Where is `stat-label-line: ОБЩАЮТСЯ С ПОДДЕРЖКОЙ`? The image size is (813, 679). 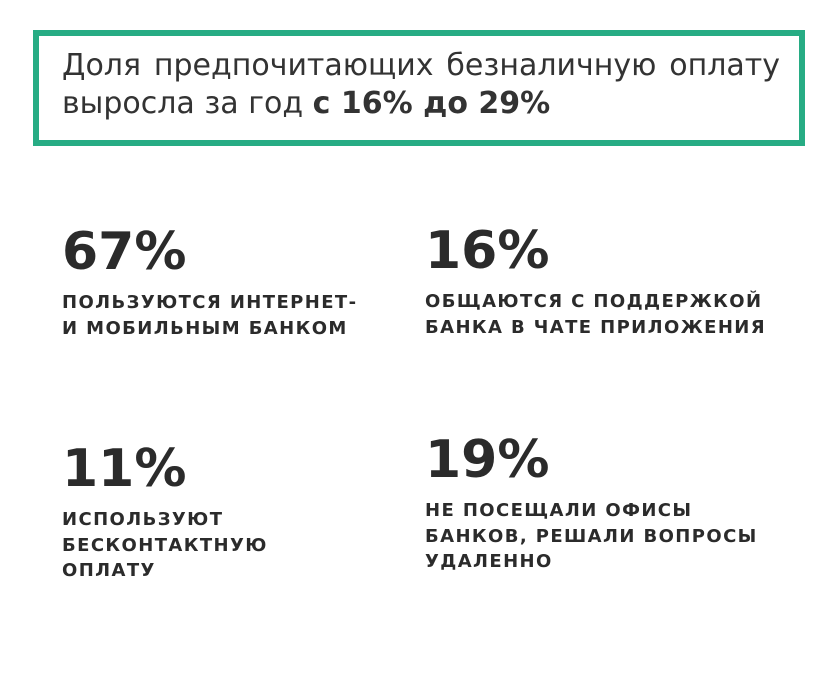 stat-label-line: ОБЩАЮТСЯ С ПОДДЕРЖКОЙ is located at coordinates (594, 301).